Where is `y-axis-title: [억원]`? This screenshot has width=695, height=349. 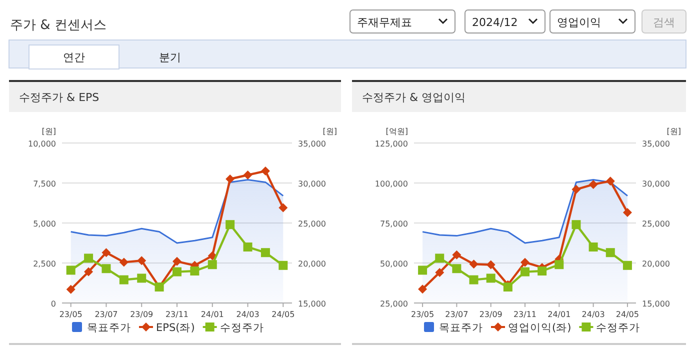
y-axis-title: [억원] is located at coordinates (397, 131).